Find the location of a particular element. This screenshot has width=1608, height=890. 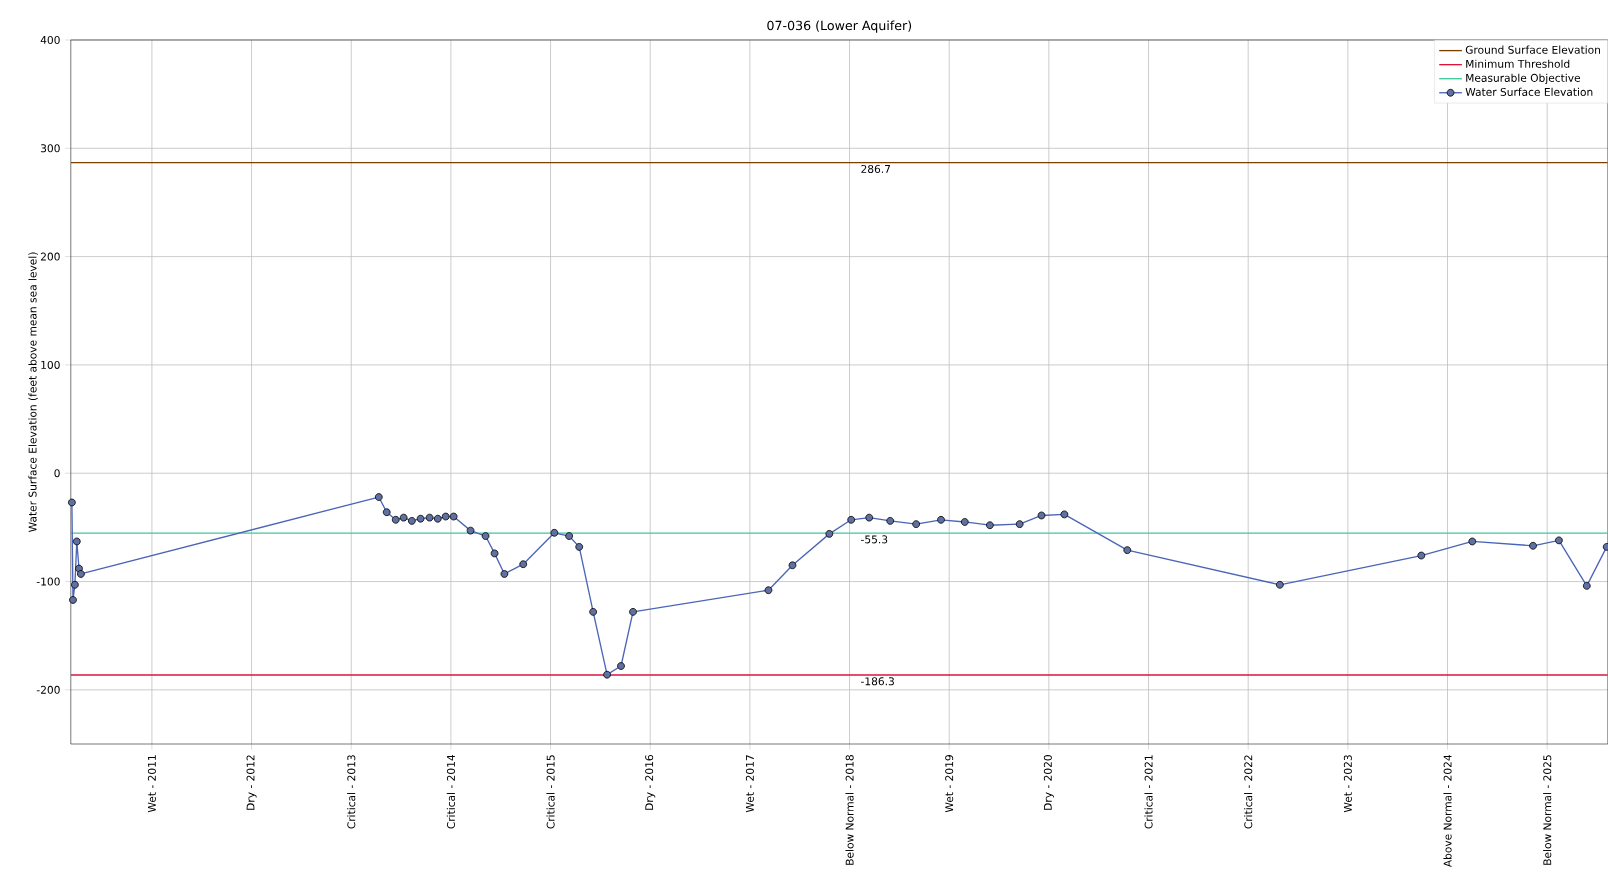

y-tick-label: 200 is located at coordinates (50, 256).